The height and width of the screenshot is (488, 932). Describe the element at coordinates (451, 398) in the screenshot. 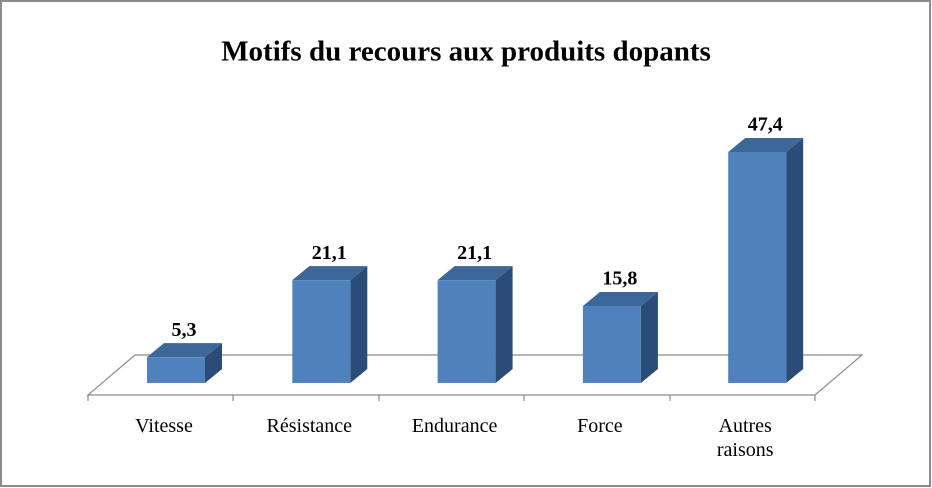

I see `floor-ticks` at that location.